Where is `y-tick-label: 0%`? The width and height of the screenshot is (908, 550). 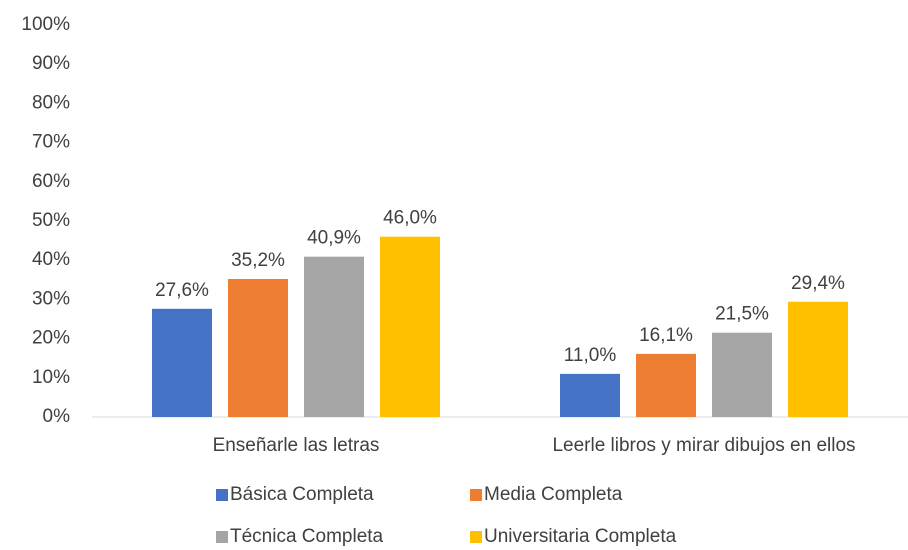 y-tick-label: 0% is located at coordinates (57, 416).